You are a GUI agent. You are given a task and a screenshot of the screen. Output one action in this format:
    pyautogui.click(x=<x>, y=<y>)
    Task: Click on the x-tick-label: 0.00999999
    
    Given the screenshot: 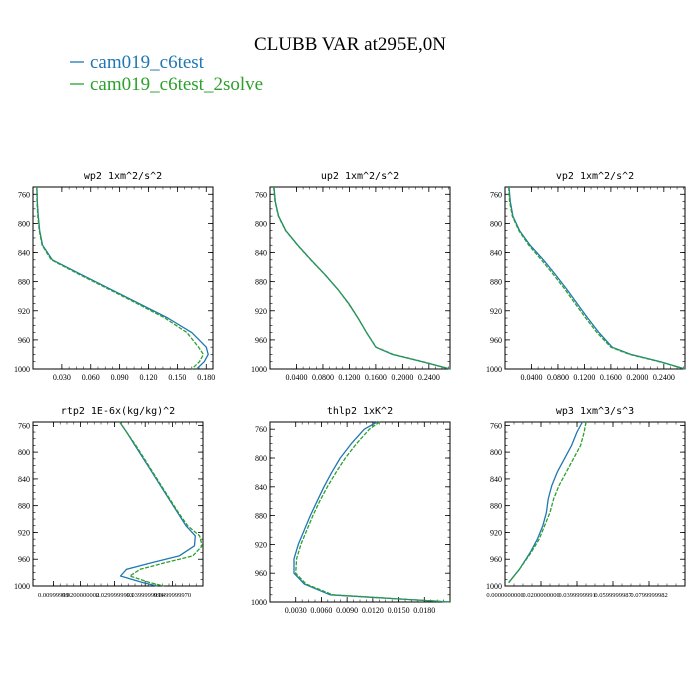 What is the action you would take?
    pyautogui.click(x=53, y=595)
    